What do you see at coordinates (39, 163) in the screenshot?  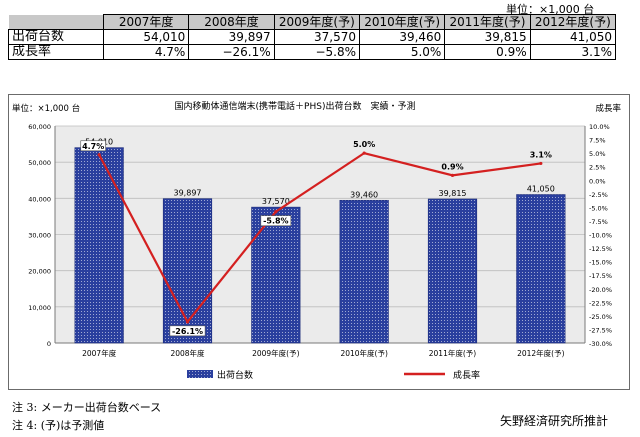 I see `left-axis-tick-label: 50,000` at bounding box center [39, 163].